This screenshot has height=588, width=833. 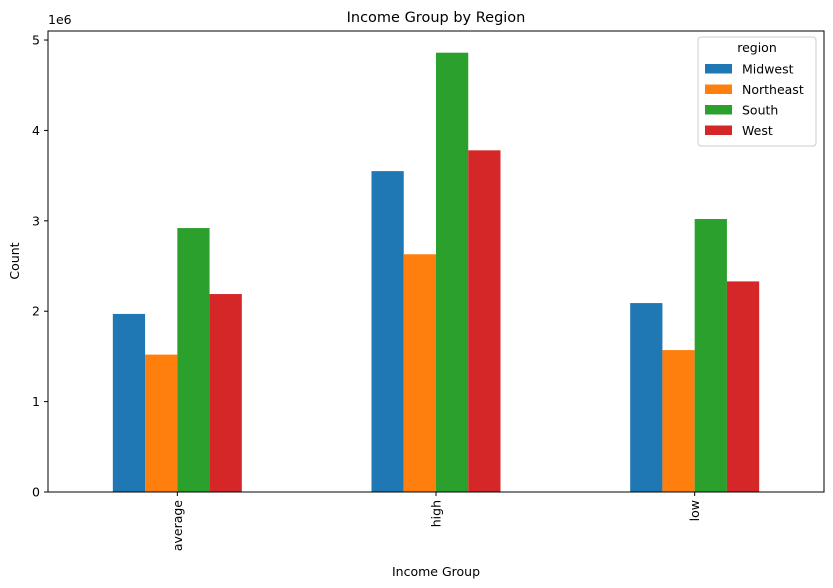 I want to click on y-axis: 0 1 2 3 4 5, so click(x=40, y=266).